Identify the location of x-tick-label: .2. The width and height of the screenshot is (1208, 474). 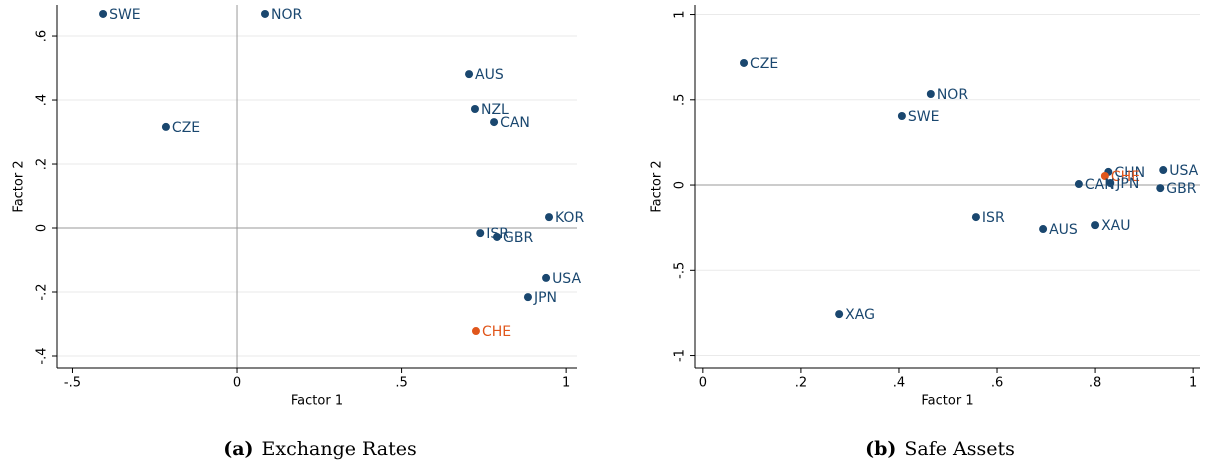
(801, 383).